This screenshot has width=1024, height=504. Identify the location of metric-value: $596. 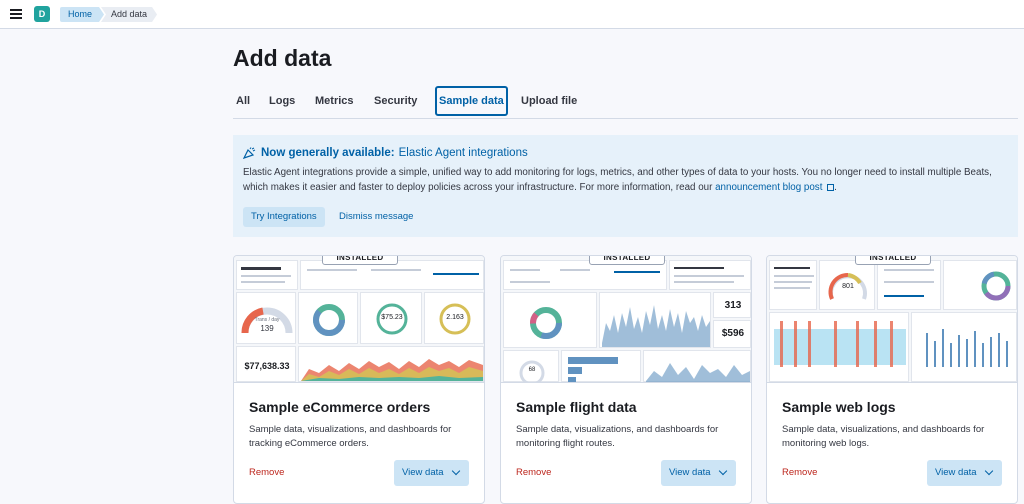
(733, 333).